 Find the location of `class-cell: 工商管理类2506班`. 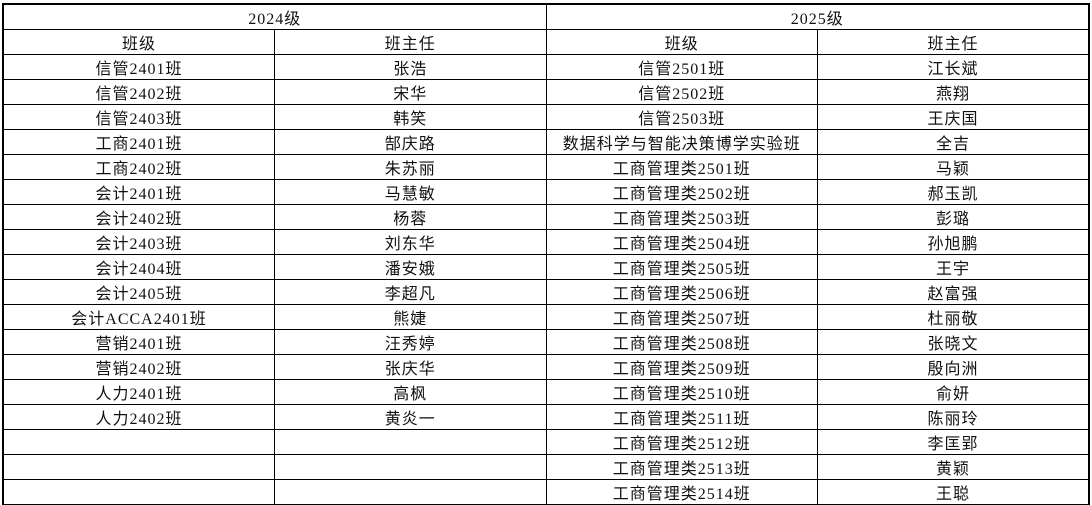

class-cell: 工商管理类2506班 is located at coordinates (681, 292).